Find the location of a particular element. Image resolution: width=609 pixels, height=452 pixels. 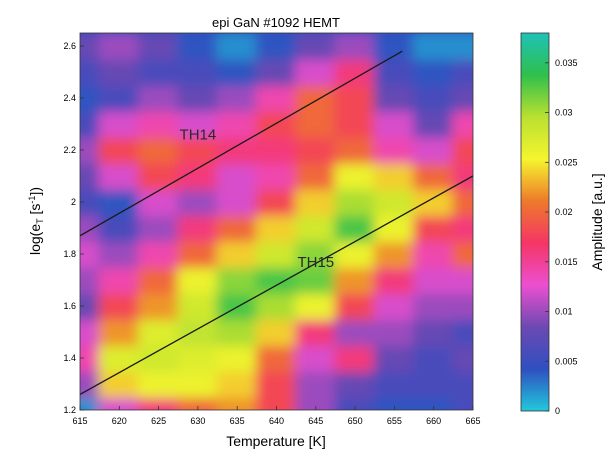

x-tick-label: 640 is located at coordinates (276, 421).